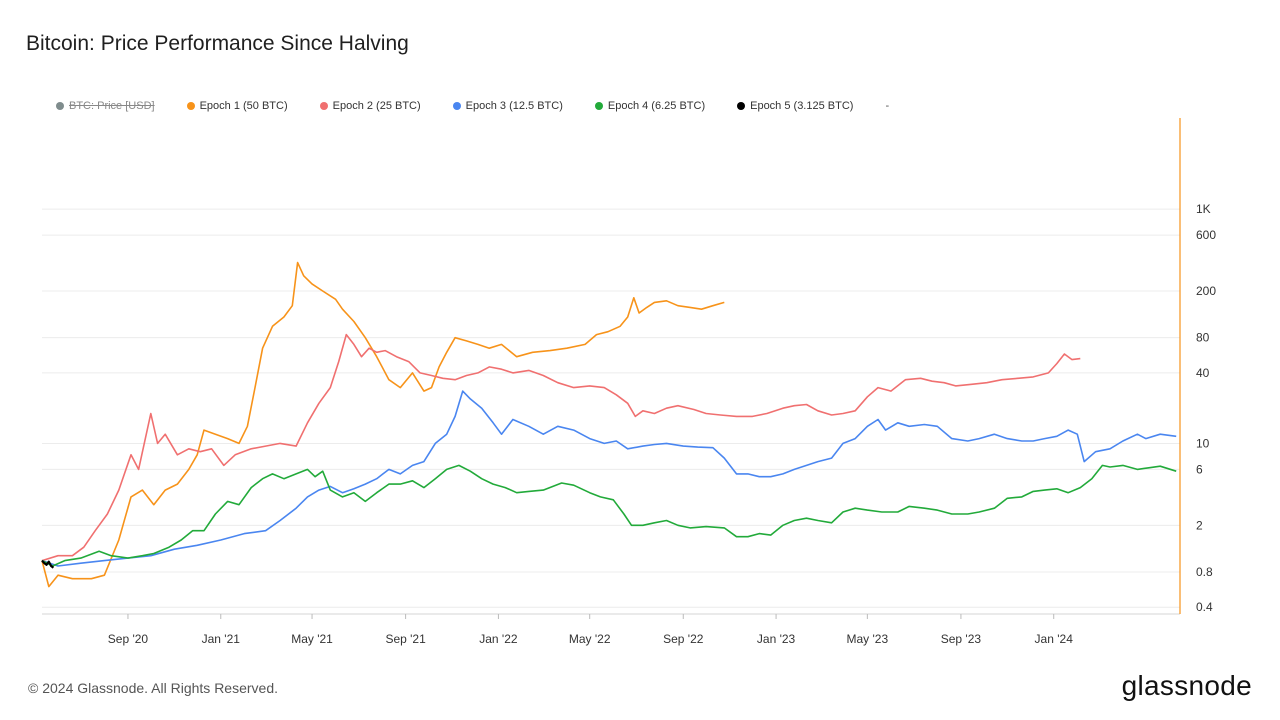 The height and width of the screenshot is (720, 1280). Describe the element at coordinates (1204, 572) in the screenshot. I see `y-tick-label: 0.8` at that location.